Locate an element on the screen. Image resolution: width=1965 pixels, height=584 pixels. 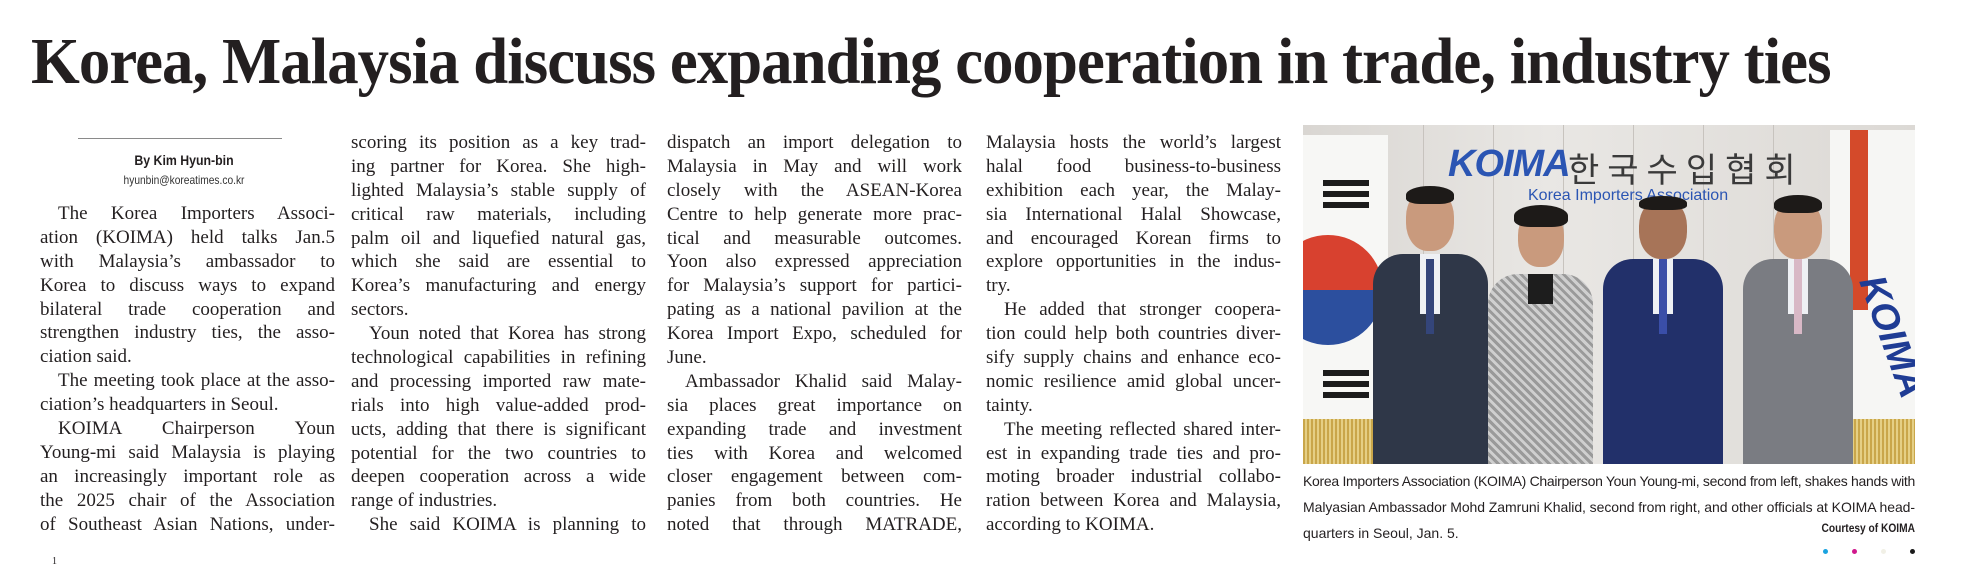
text-line: expanding trade and investment is located at coordinates (814, 429).